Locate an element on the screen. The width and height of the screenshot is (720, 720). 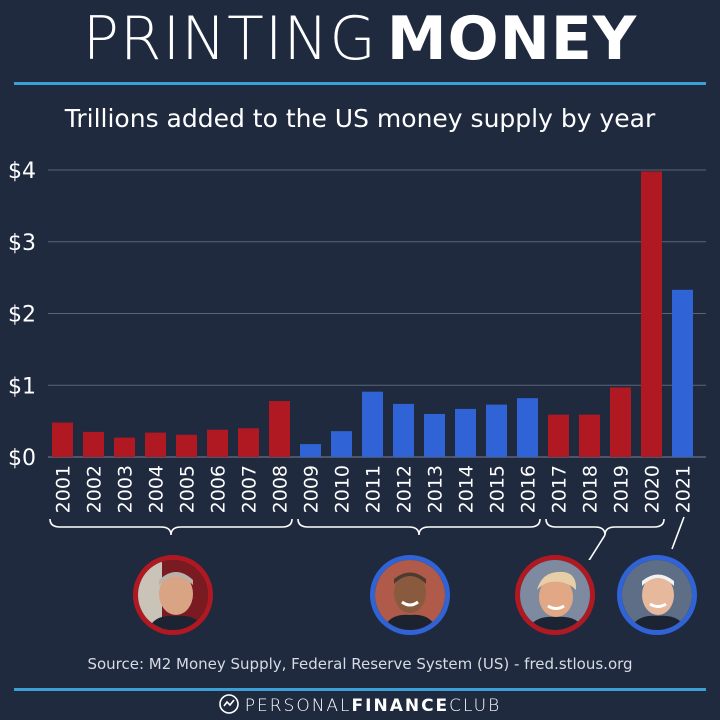
x-tick-label: 2012 is located at coordinates (405, 489).